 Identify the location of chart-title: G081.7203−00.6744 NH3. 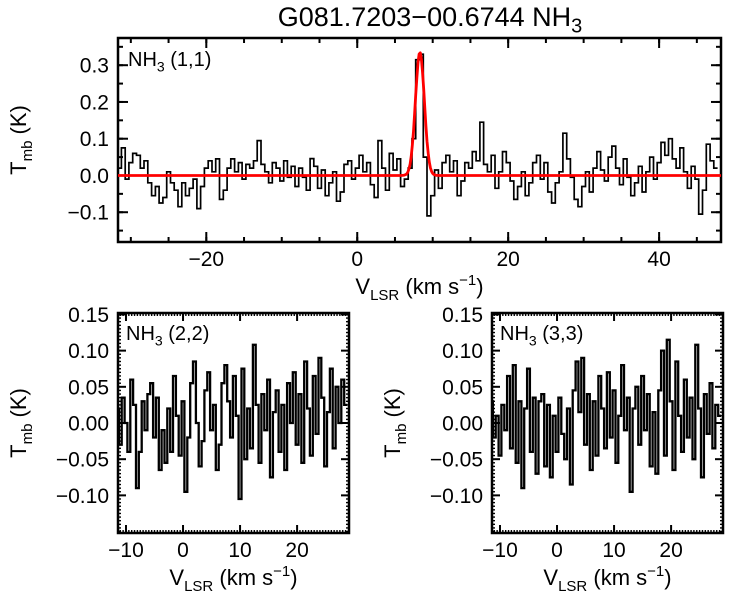
(430, 19).